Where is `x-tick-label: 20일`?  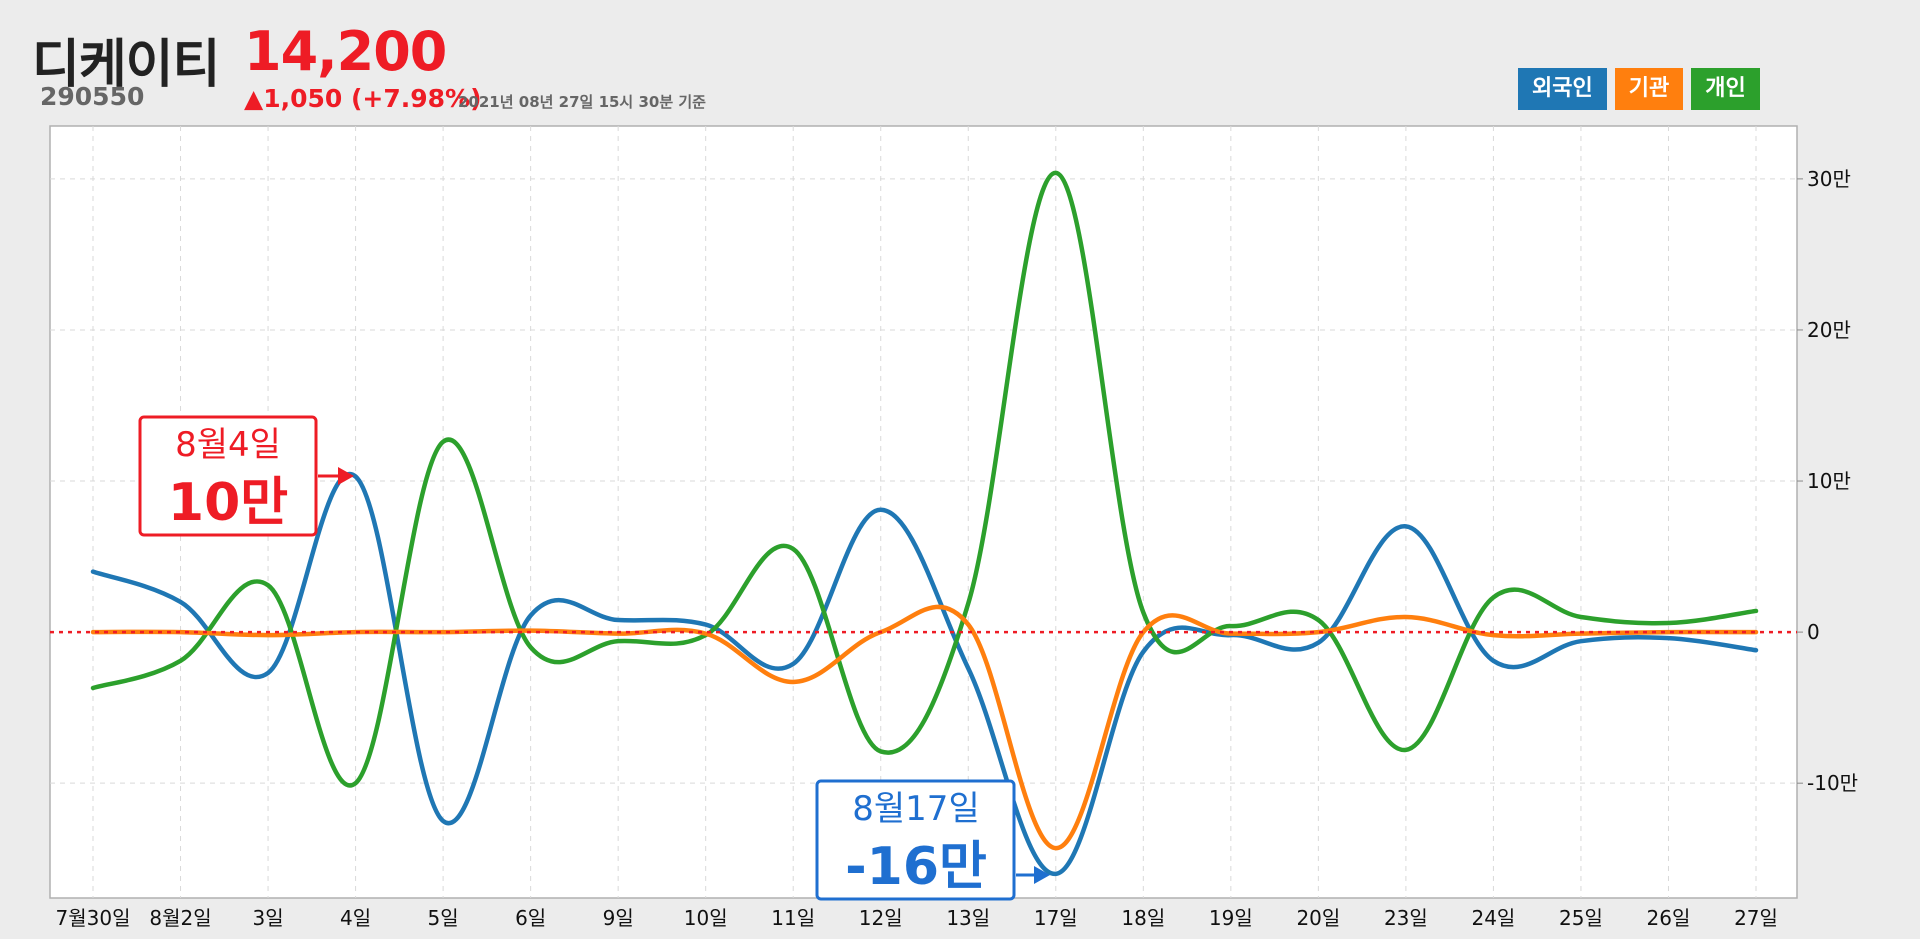 x-tick-label: 20일 is located at coordinates (1318, 918).